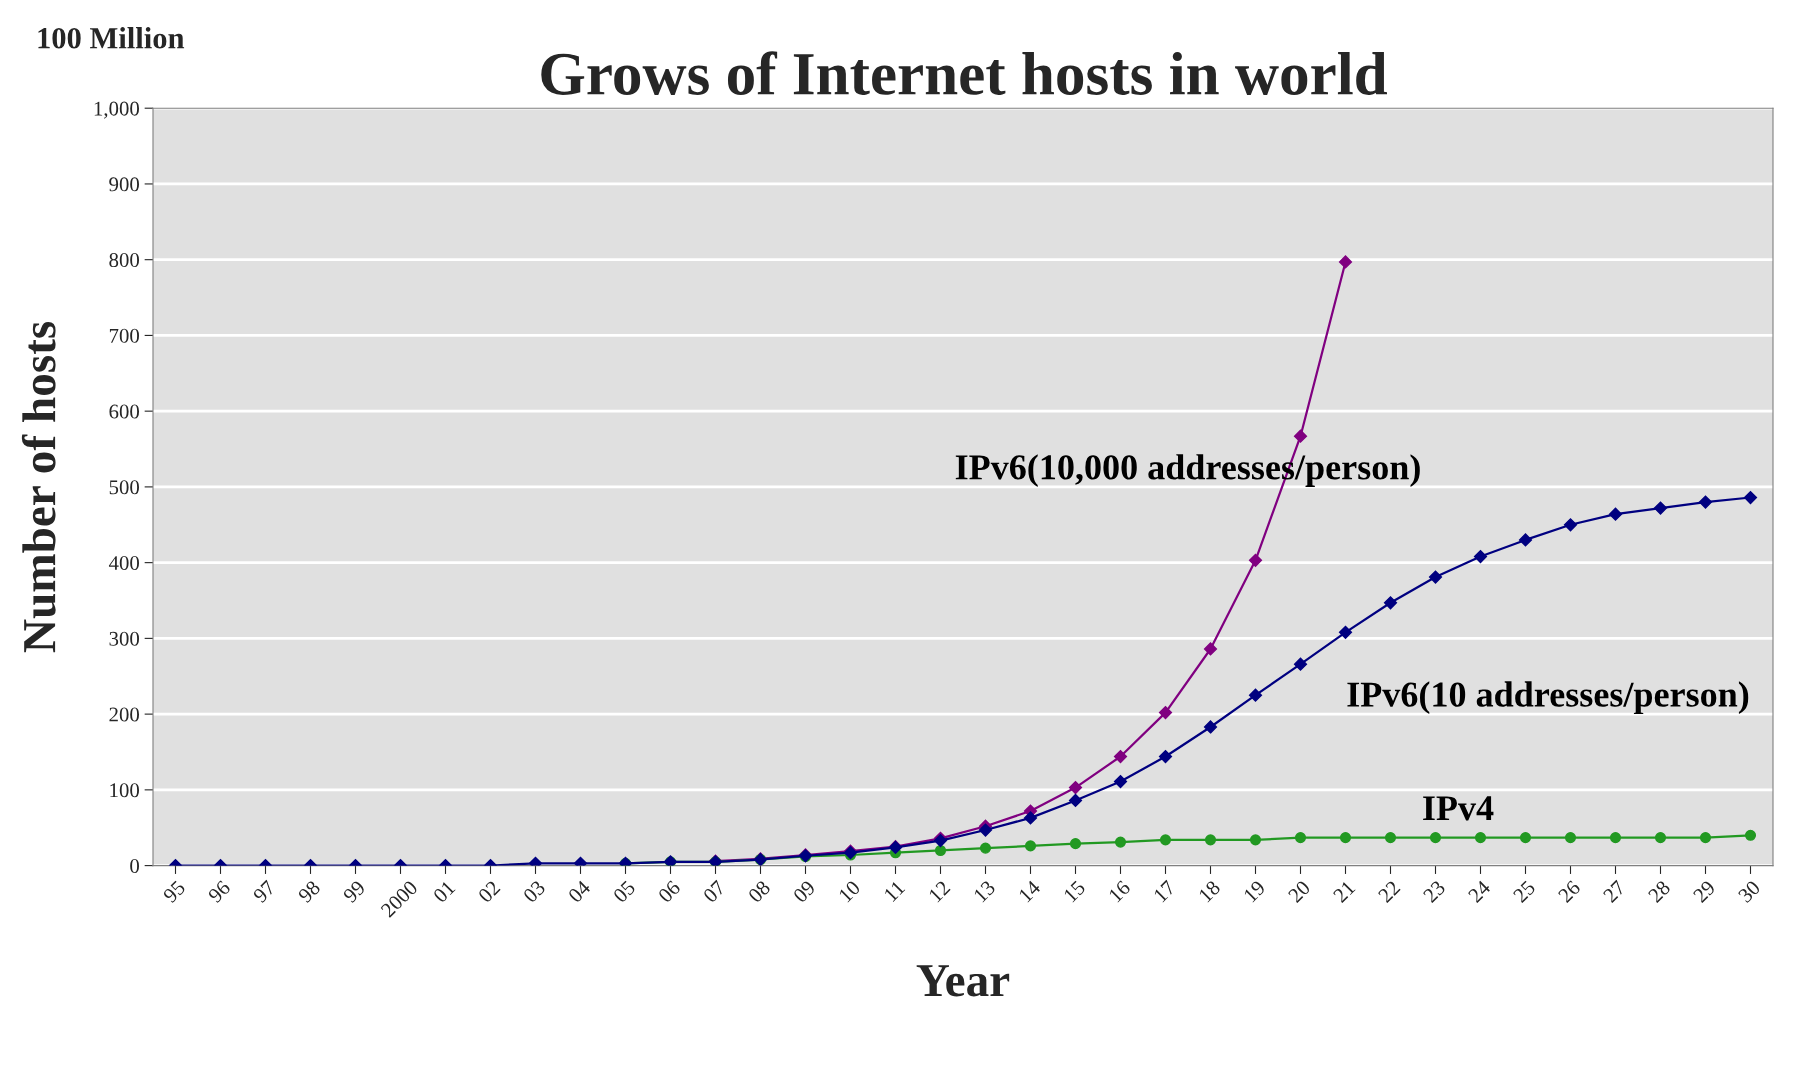 The width and height of the screenshot is (1800, 1082). Describe the element at coordinates (1254, 891) in the screenshot. I see `x-tick-label: 19` at that location.